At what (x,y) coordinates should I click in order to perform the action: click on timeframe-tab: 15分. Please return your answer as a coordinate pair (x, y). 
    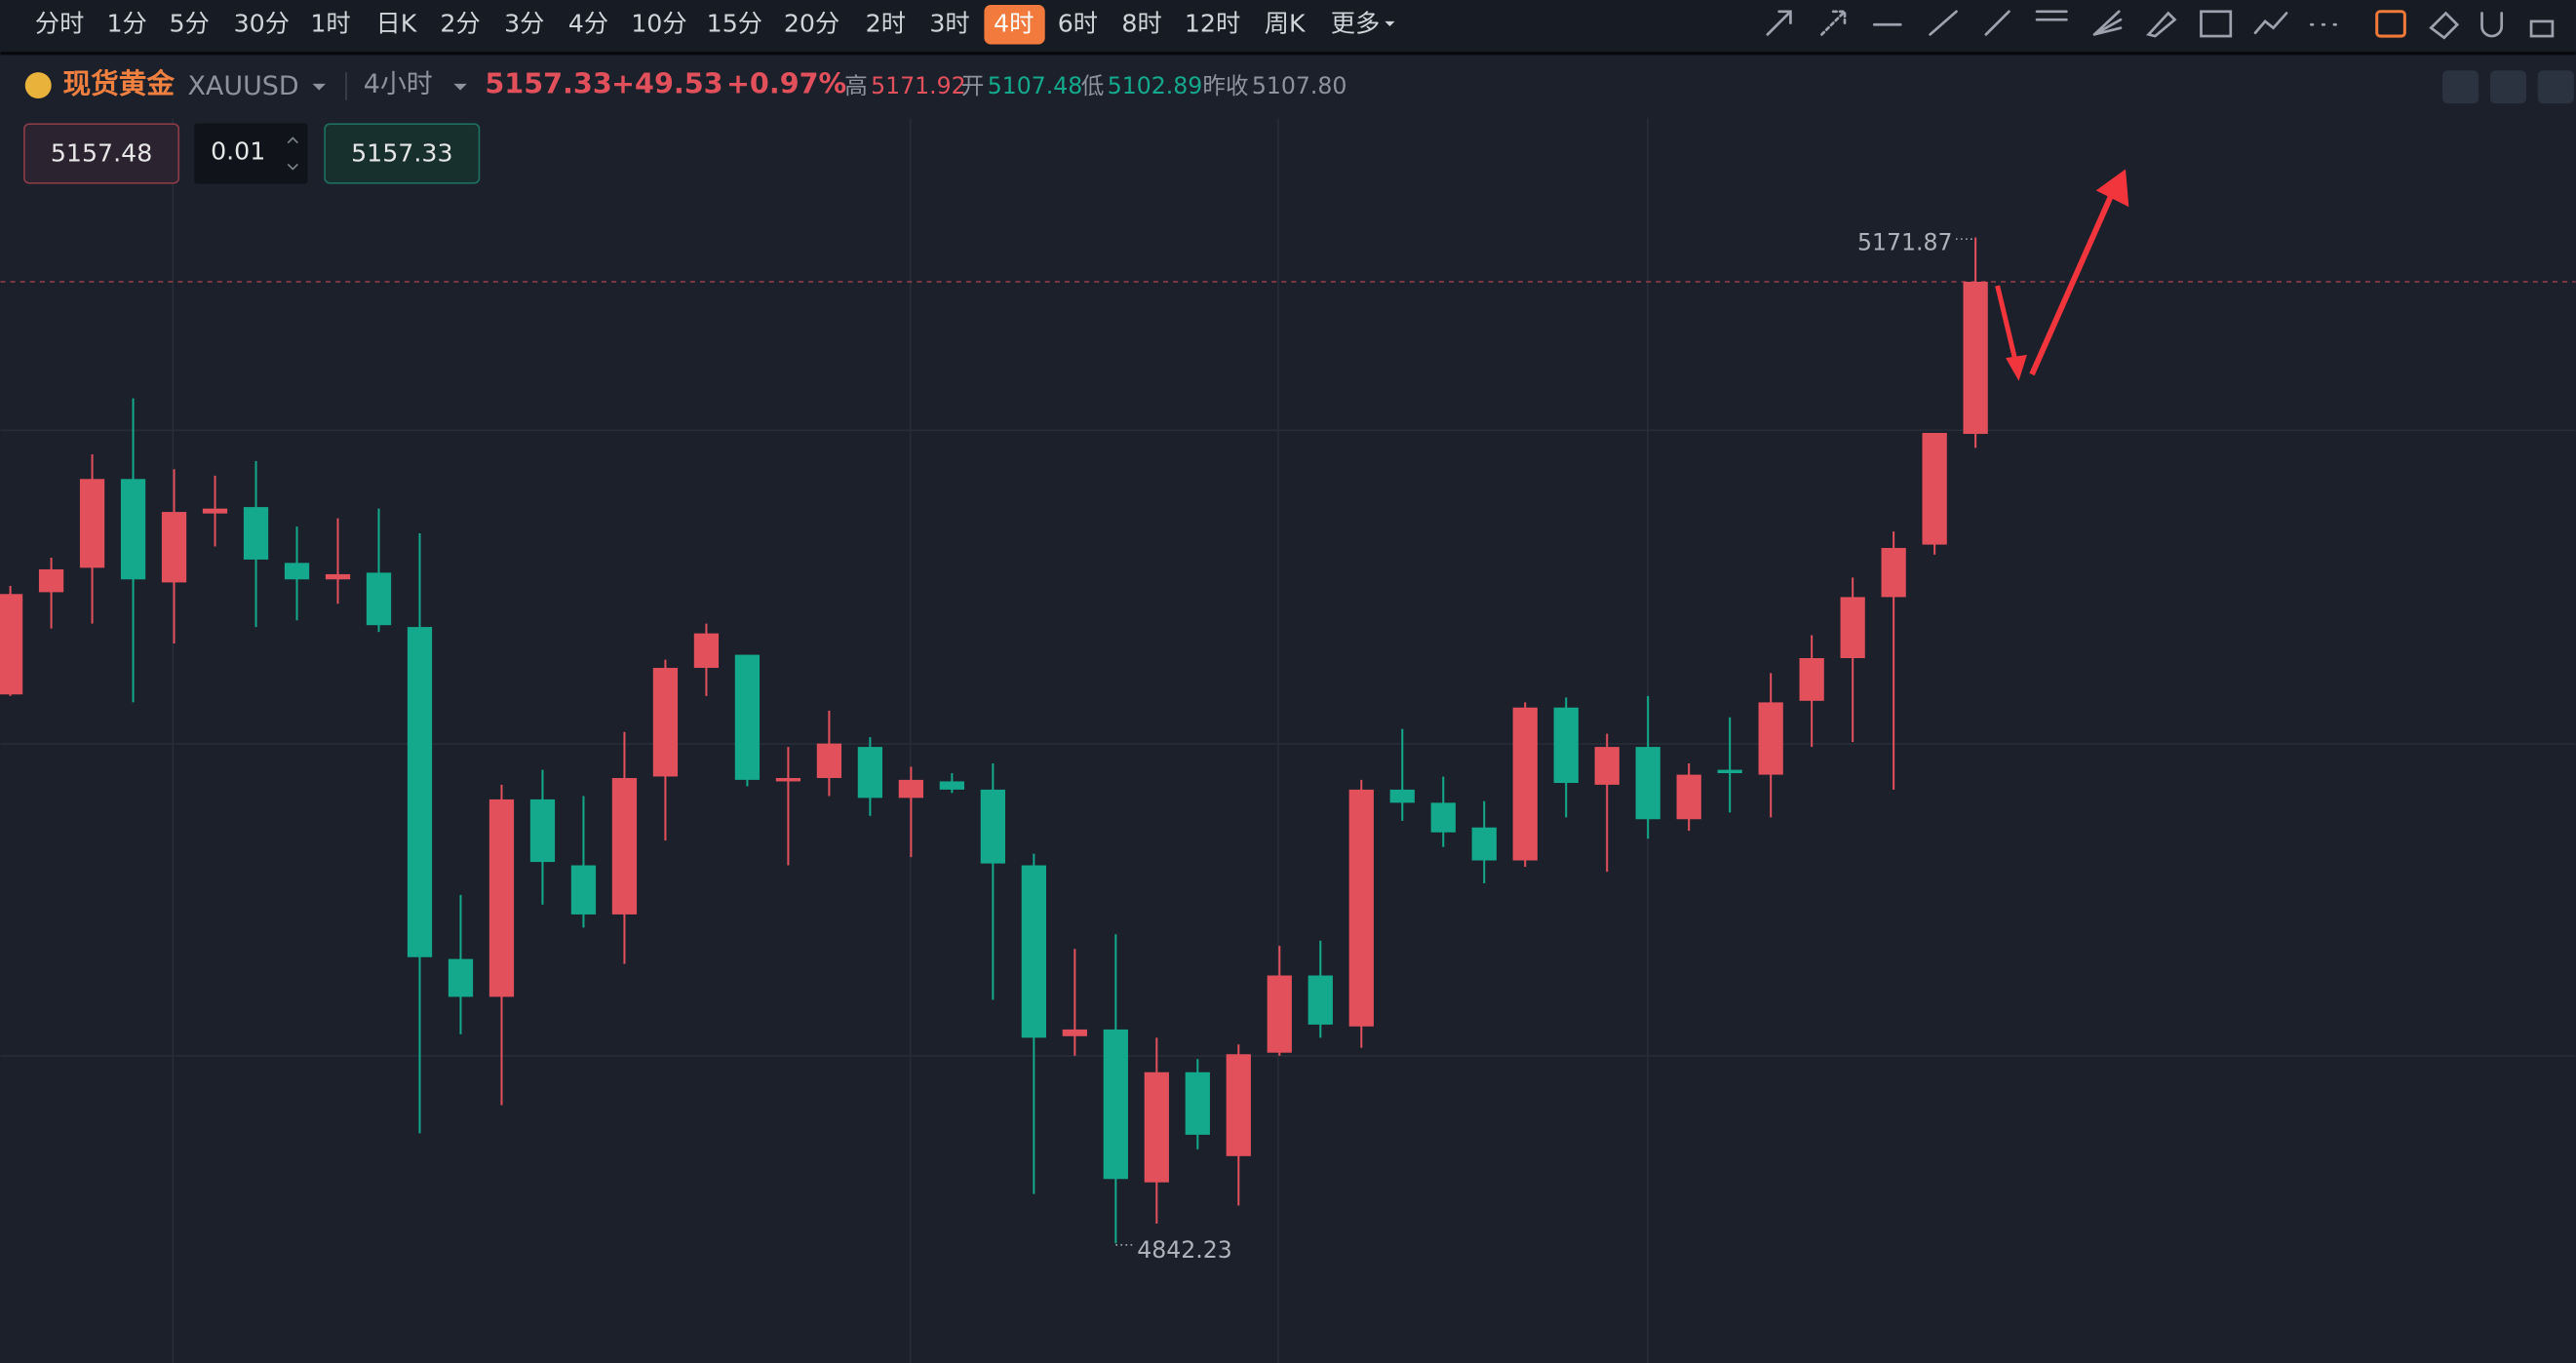
    Looking at the image, I should click on (734, 23).